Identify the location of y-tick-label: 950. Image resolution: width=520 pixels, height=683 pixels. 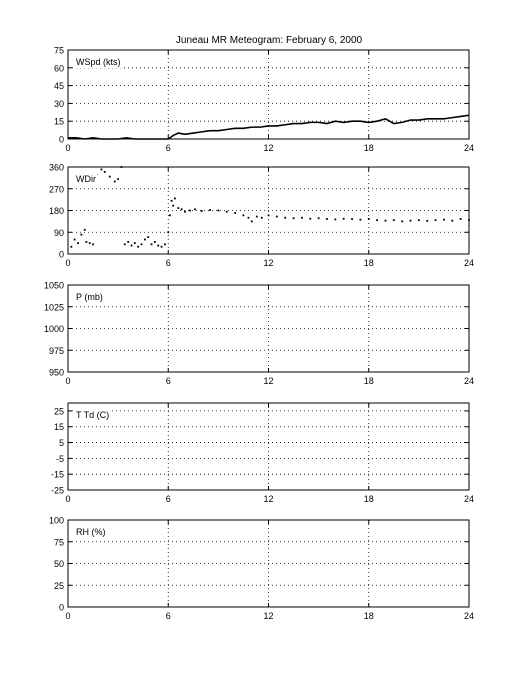
(56, 373).